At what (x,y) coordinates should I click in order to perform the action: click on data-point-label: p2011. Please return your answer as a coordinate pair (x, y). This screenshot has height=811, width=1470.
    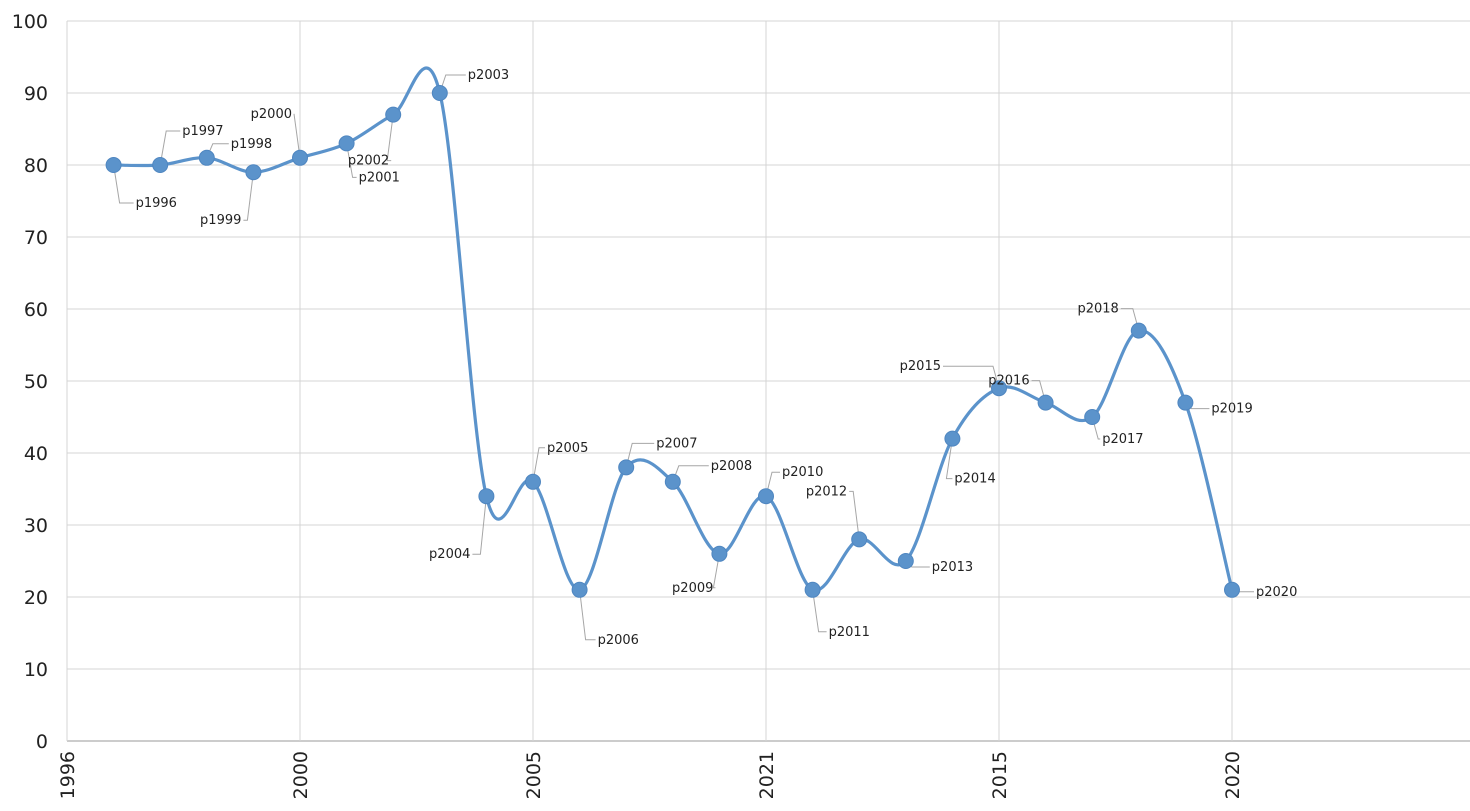
    Looking at the image, I should click on (849, 632).